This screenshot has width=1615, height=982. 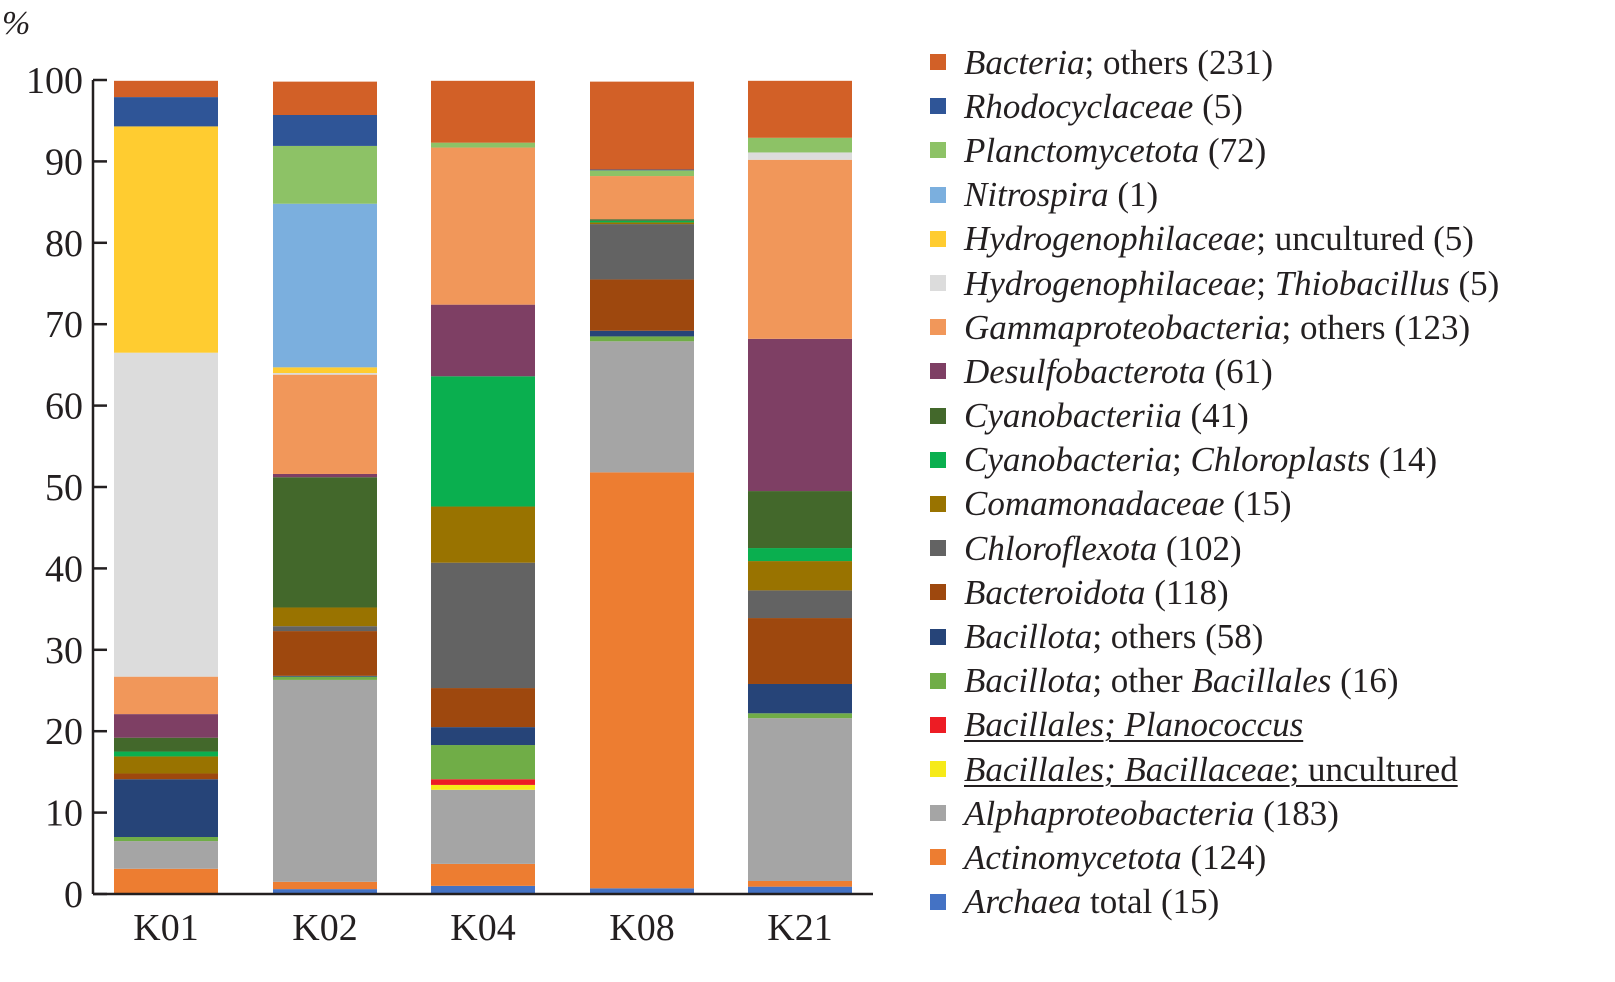 I want to click on y-tick-label: 80, so click(x=64, y=244).